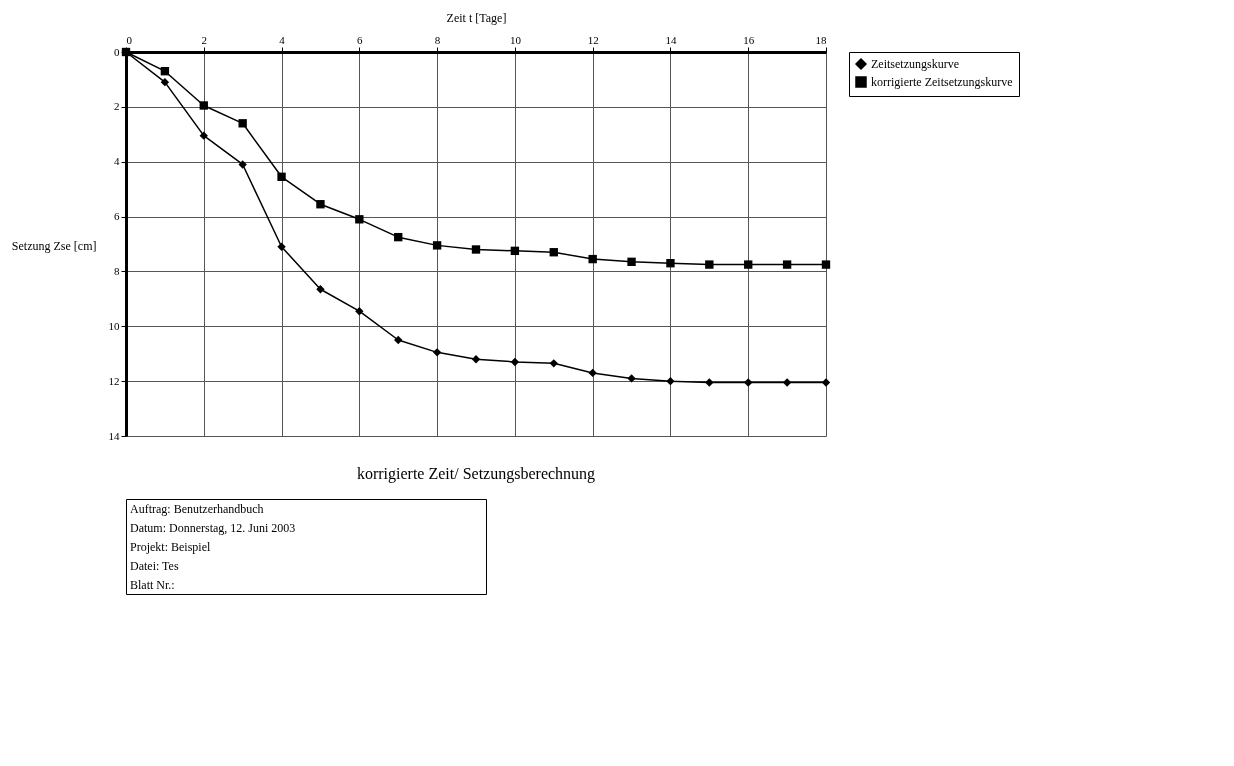  What do you see at coordinates (117, 270) in the screenshot?
I see `y-tick-label: 8` at bounding box center [117, 270].